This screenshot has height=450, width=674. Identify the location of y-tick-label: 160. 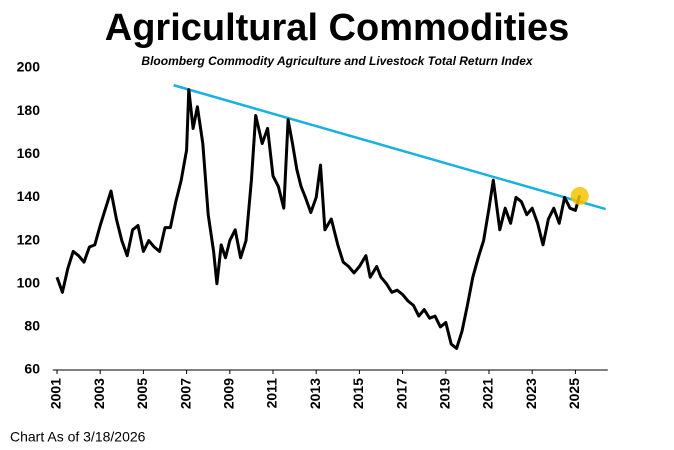
(29, 153).